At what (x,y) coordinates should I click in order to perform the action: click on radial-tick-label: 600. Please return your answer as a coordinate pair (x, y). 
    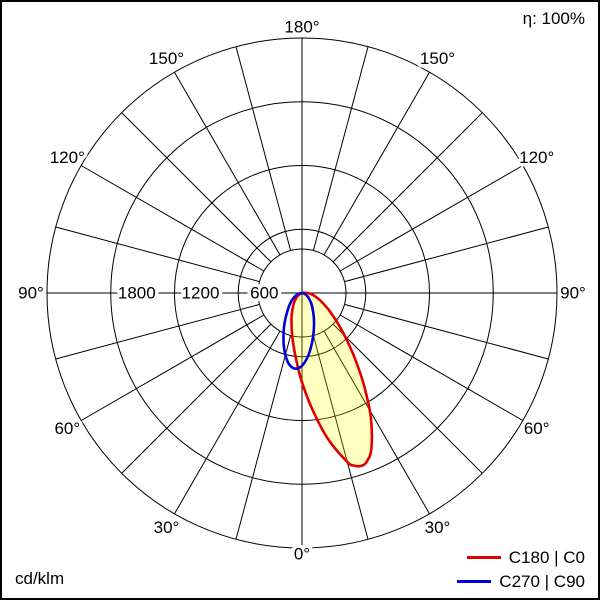
    Looking at the image, I should click on (264, 293).